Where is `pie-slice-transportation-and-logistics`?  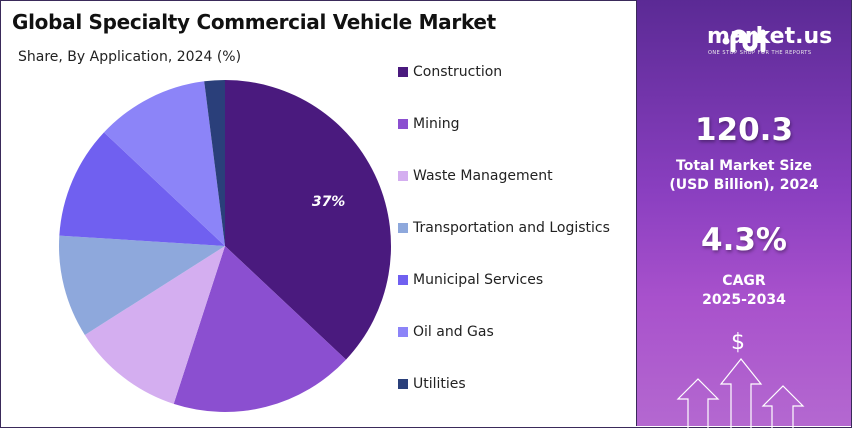 pie-slice-transportation-and-logistics is located at coordinates (141, 285).